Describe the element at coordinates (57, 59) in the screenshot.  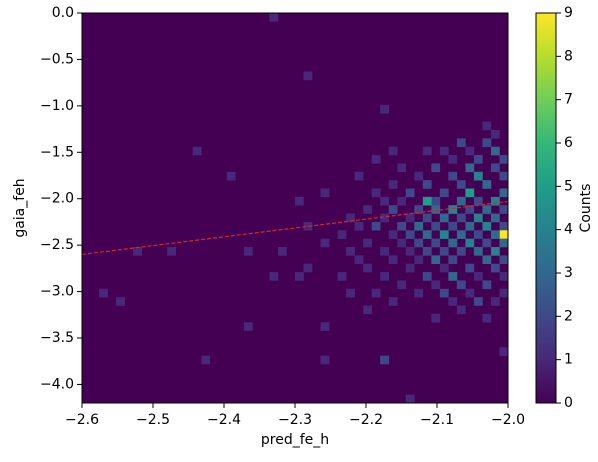
I see `y-tick-label: −0.5` at that location.